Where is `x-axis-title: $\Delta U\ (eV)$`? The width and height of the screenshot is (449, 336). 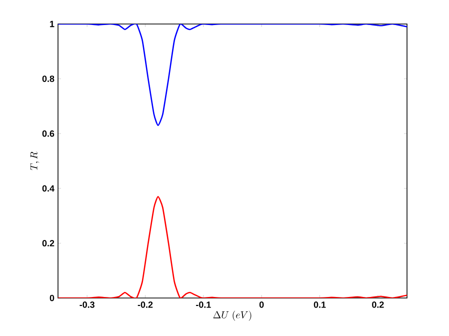
x-axis-title: $\Delta U\ (eV)$ is located at coordinates (232, 315).